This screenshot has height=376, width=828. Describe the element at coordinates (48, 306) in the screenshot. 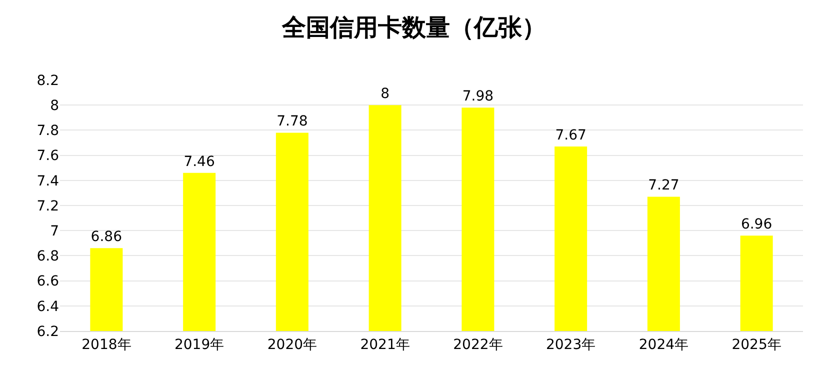

I see `y-tick-label: 6.4` at that location.